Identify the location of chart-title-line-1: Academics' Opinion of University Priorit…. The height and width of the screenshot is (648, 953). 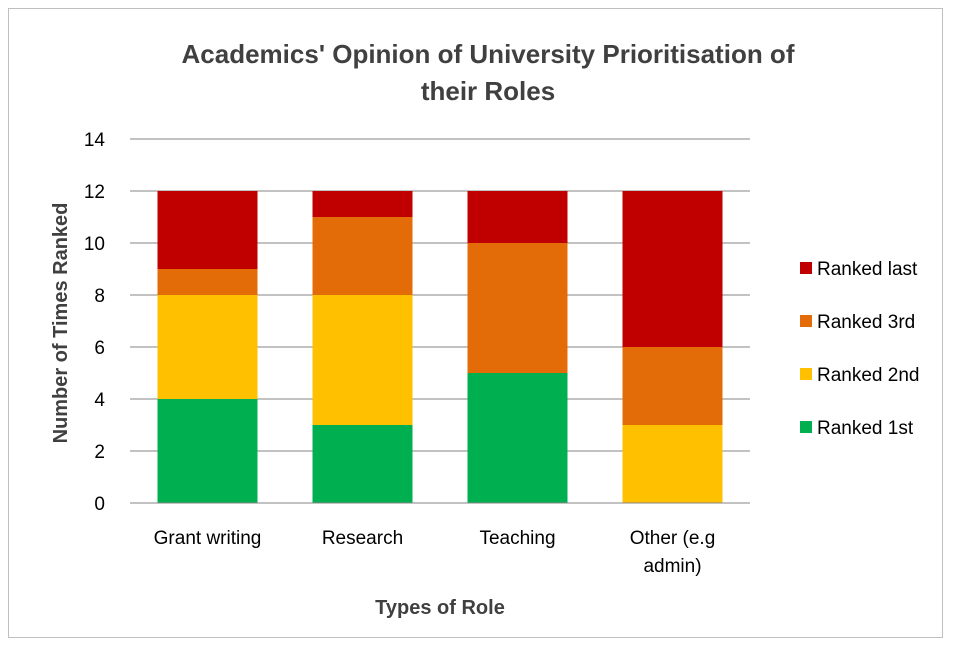
(488, 54).